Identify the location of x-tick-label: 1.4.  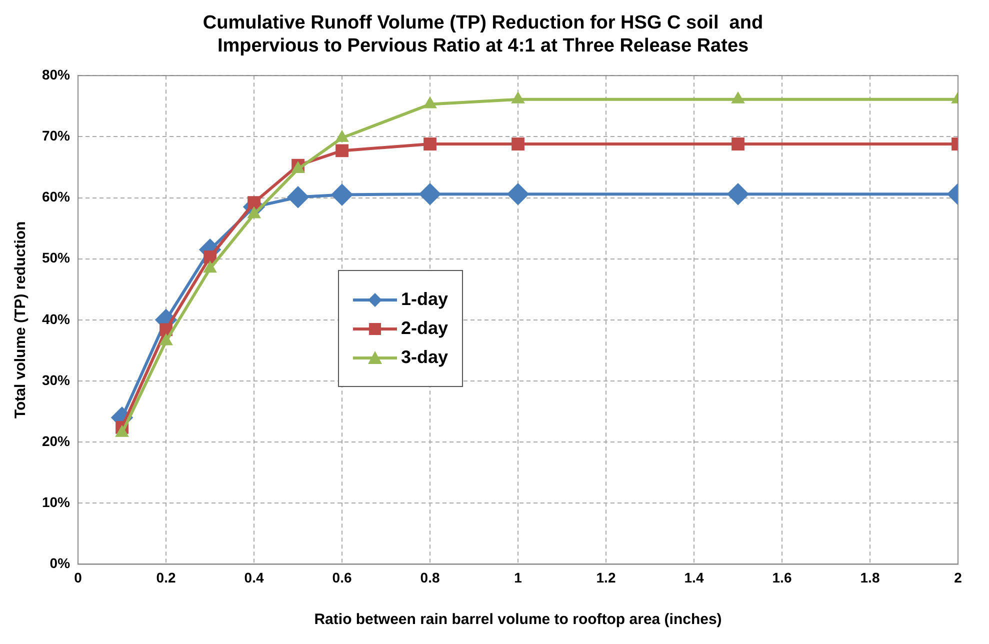
(694, 577).